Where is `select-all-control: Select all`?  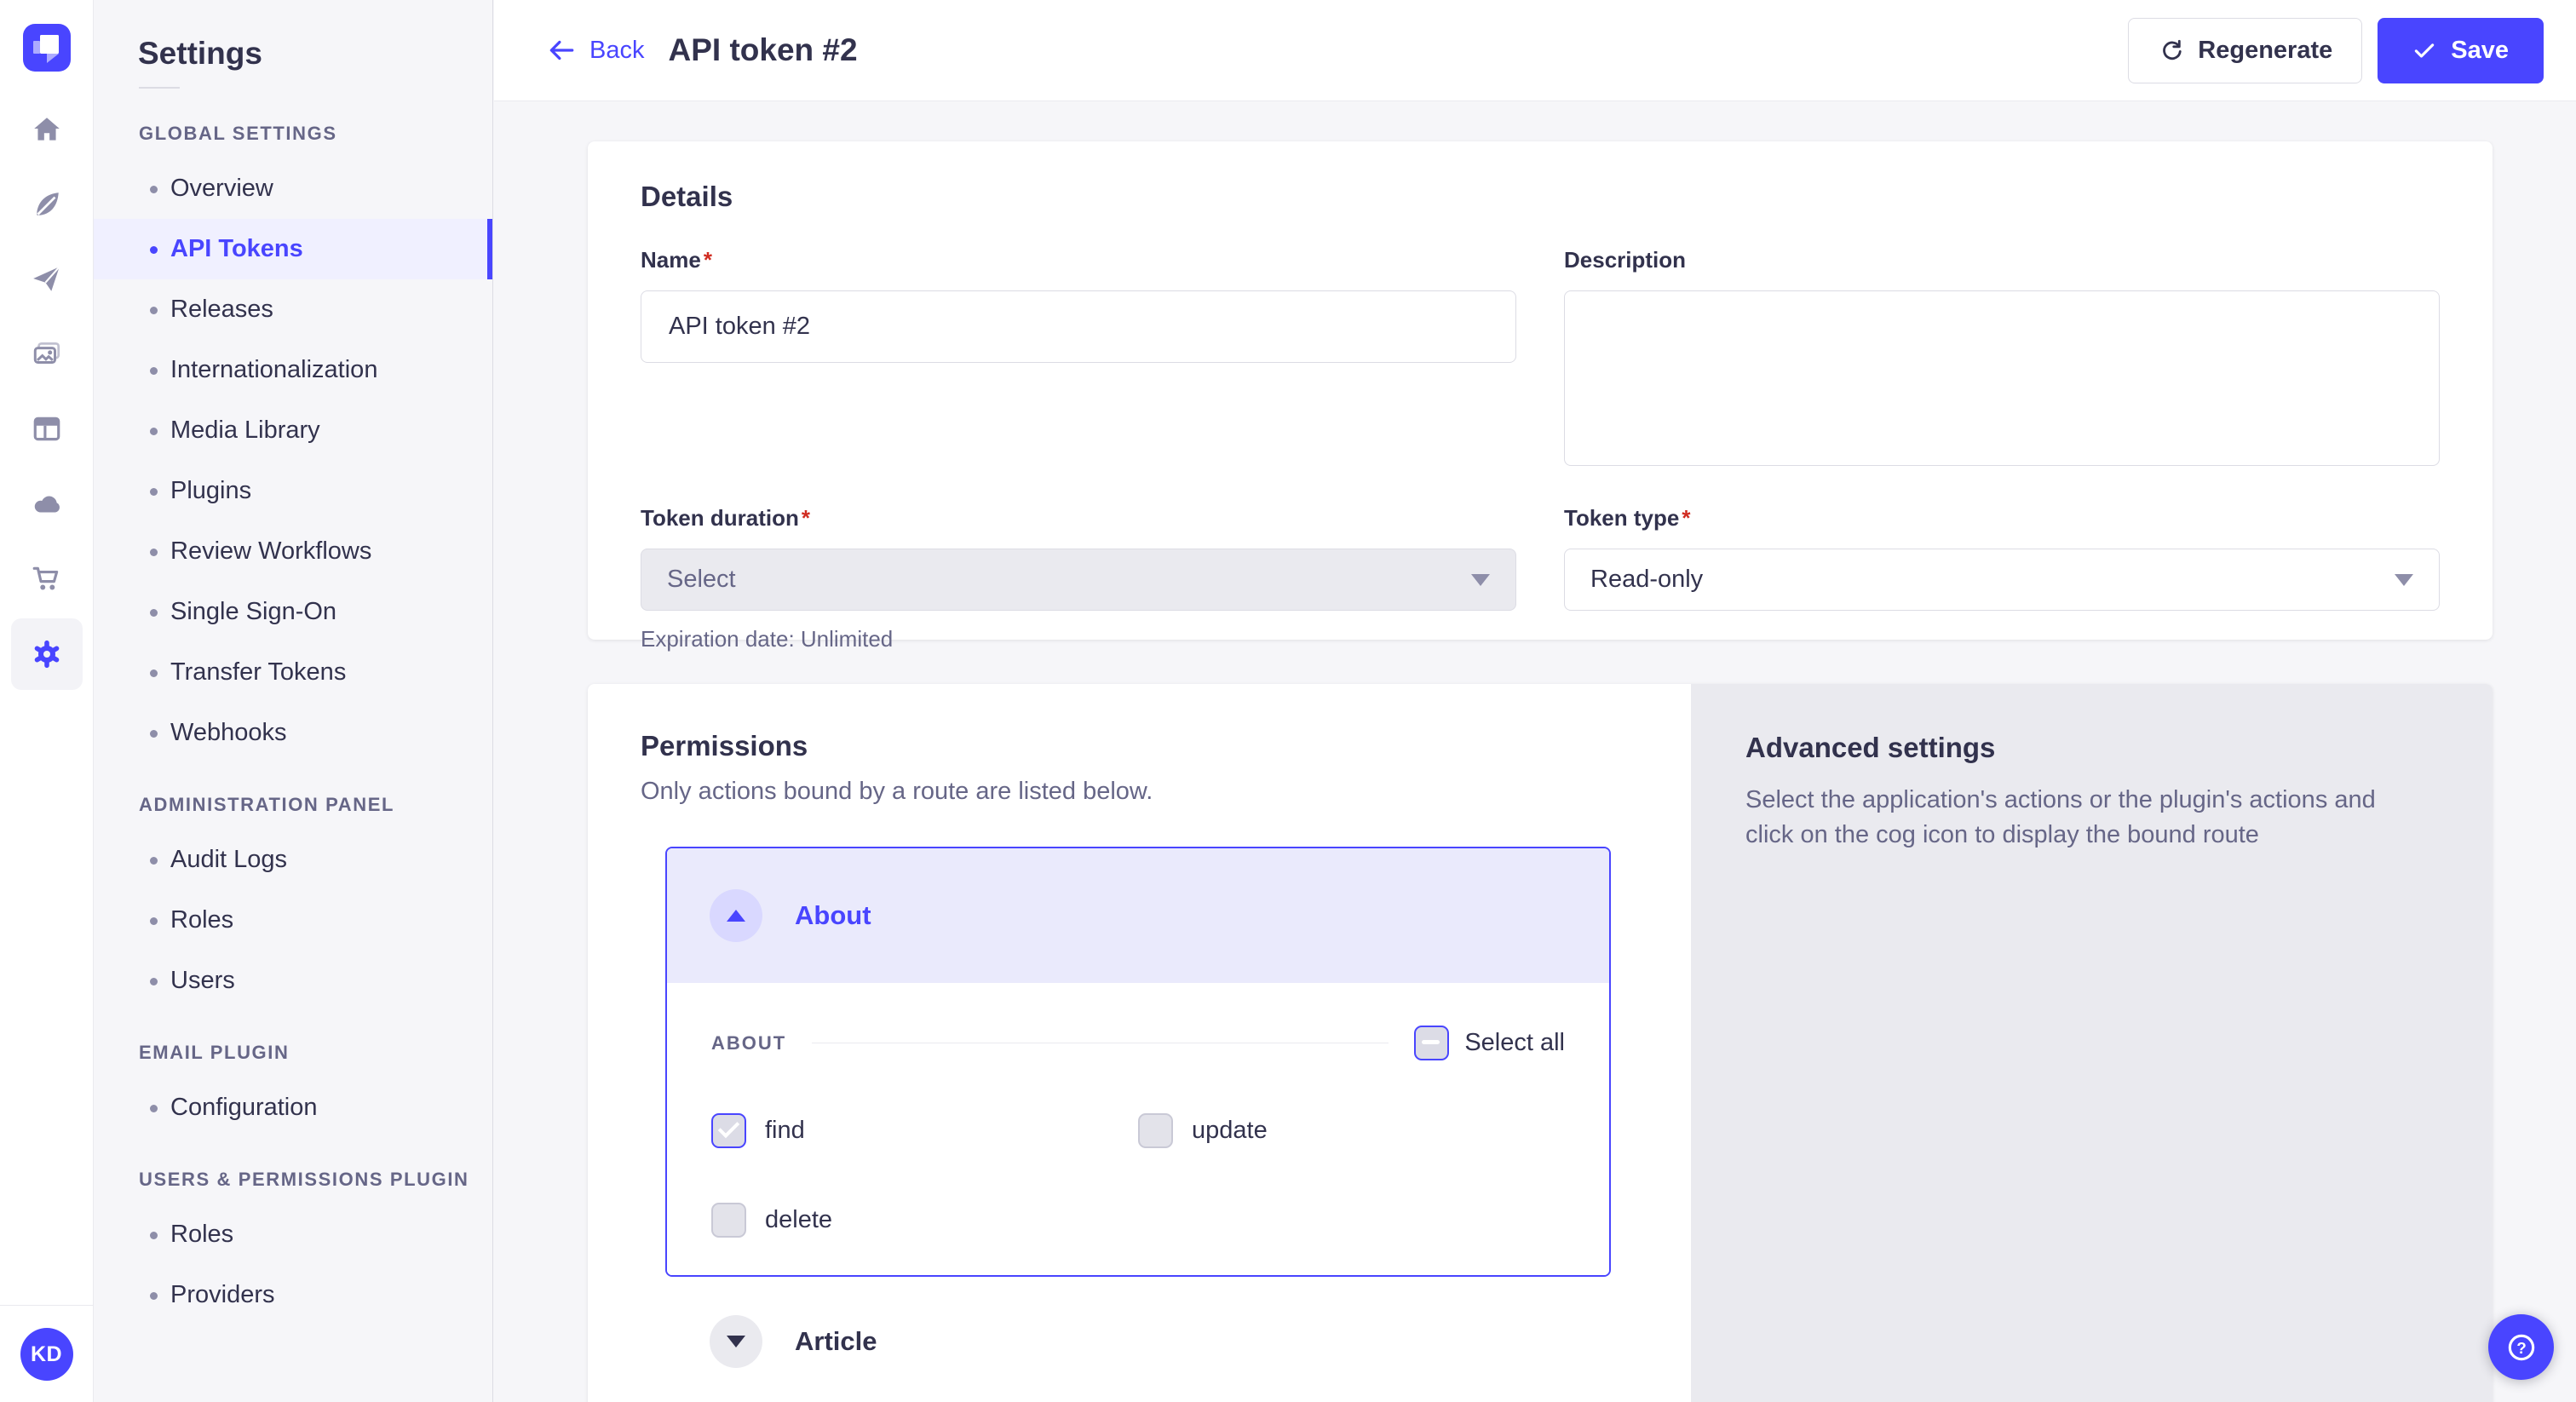
select-all-control: Select all is located at coordinates (1490, 1043).